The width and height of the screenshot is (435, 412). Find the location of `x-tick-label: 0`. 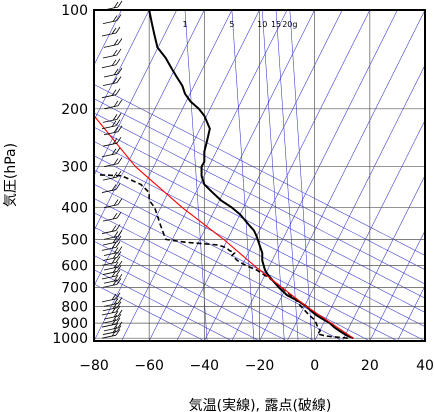

x-tick-label: 0 is located at coordinates (314, 366).